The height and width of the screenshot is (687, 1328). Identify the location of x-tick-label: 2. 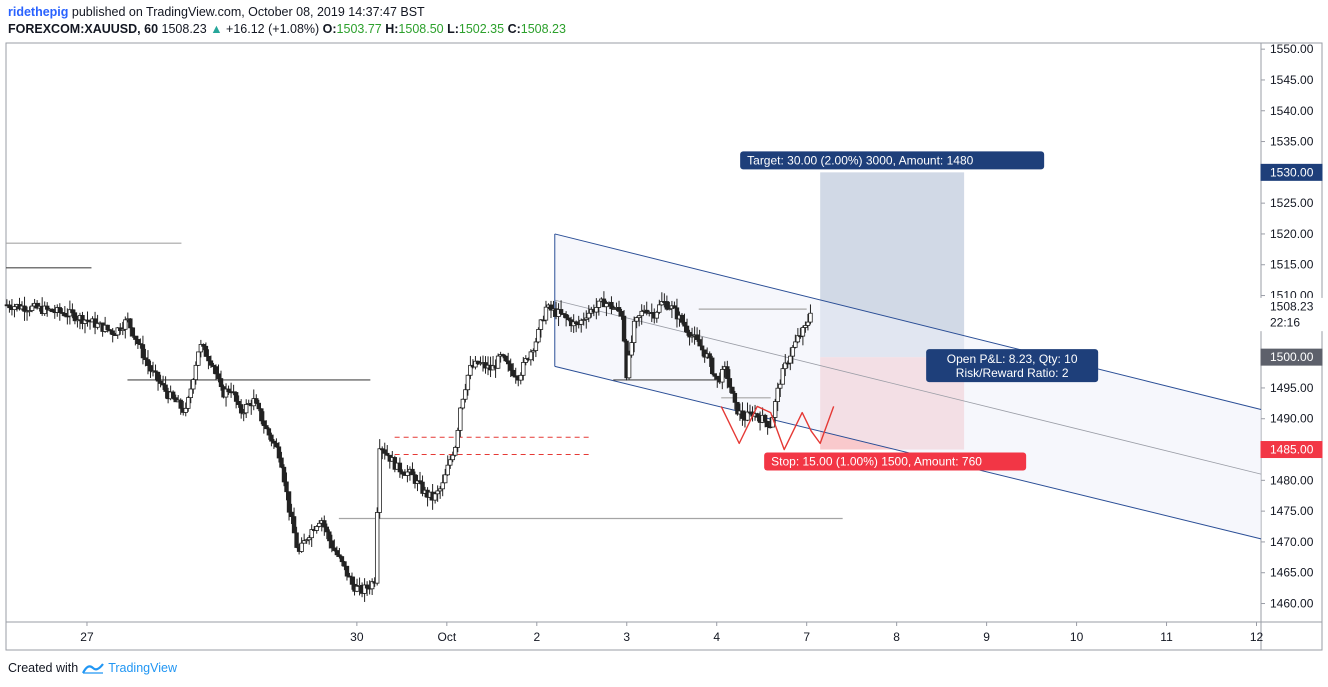
(536, 637).